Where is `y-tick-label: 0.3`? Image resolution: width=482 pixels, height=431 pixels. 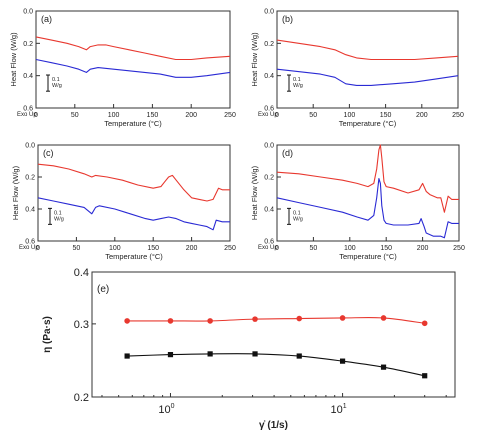 y-tick-label: 0.3 is located at coordinates (81, 325).